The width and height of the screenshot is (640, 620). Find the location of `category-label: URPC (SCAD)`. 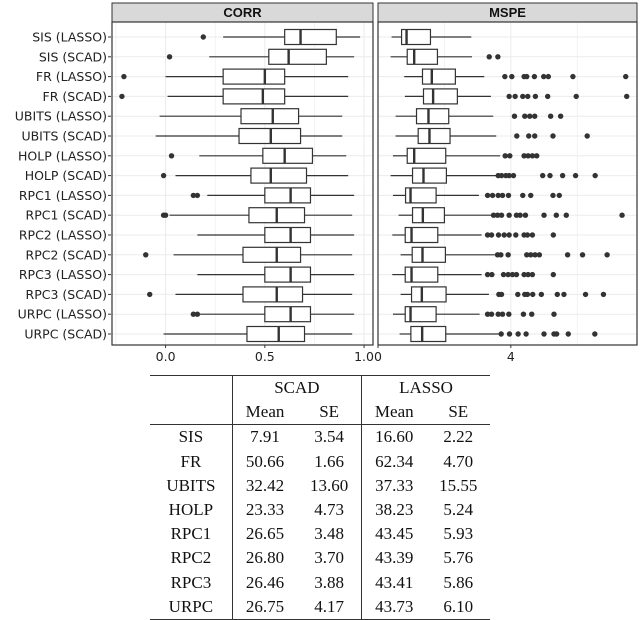

category-label: URPC (SCAD) is located at coordinates (65, 334).